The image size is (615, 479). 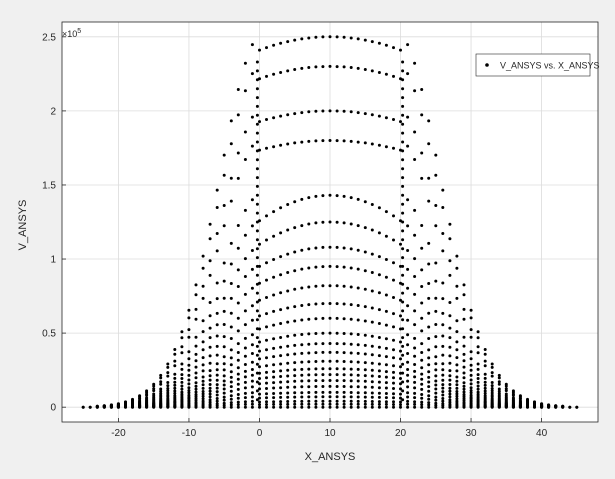 I want to click on y-tick-label: 2, so click(x=53, y=111).